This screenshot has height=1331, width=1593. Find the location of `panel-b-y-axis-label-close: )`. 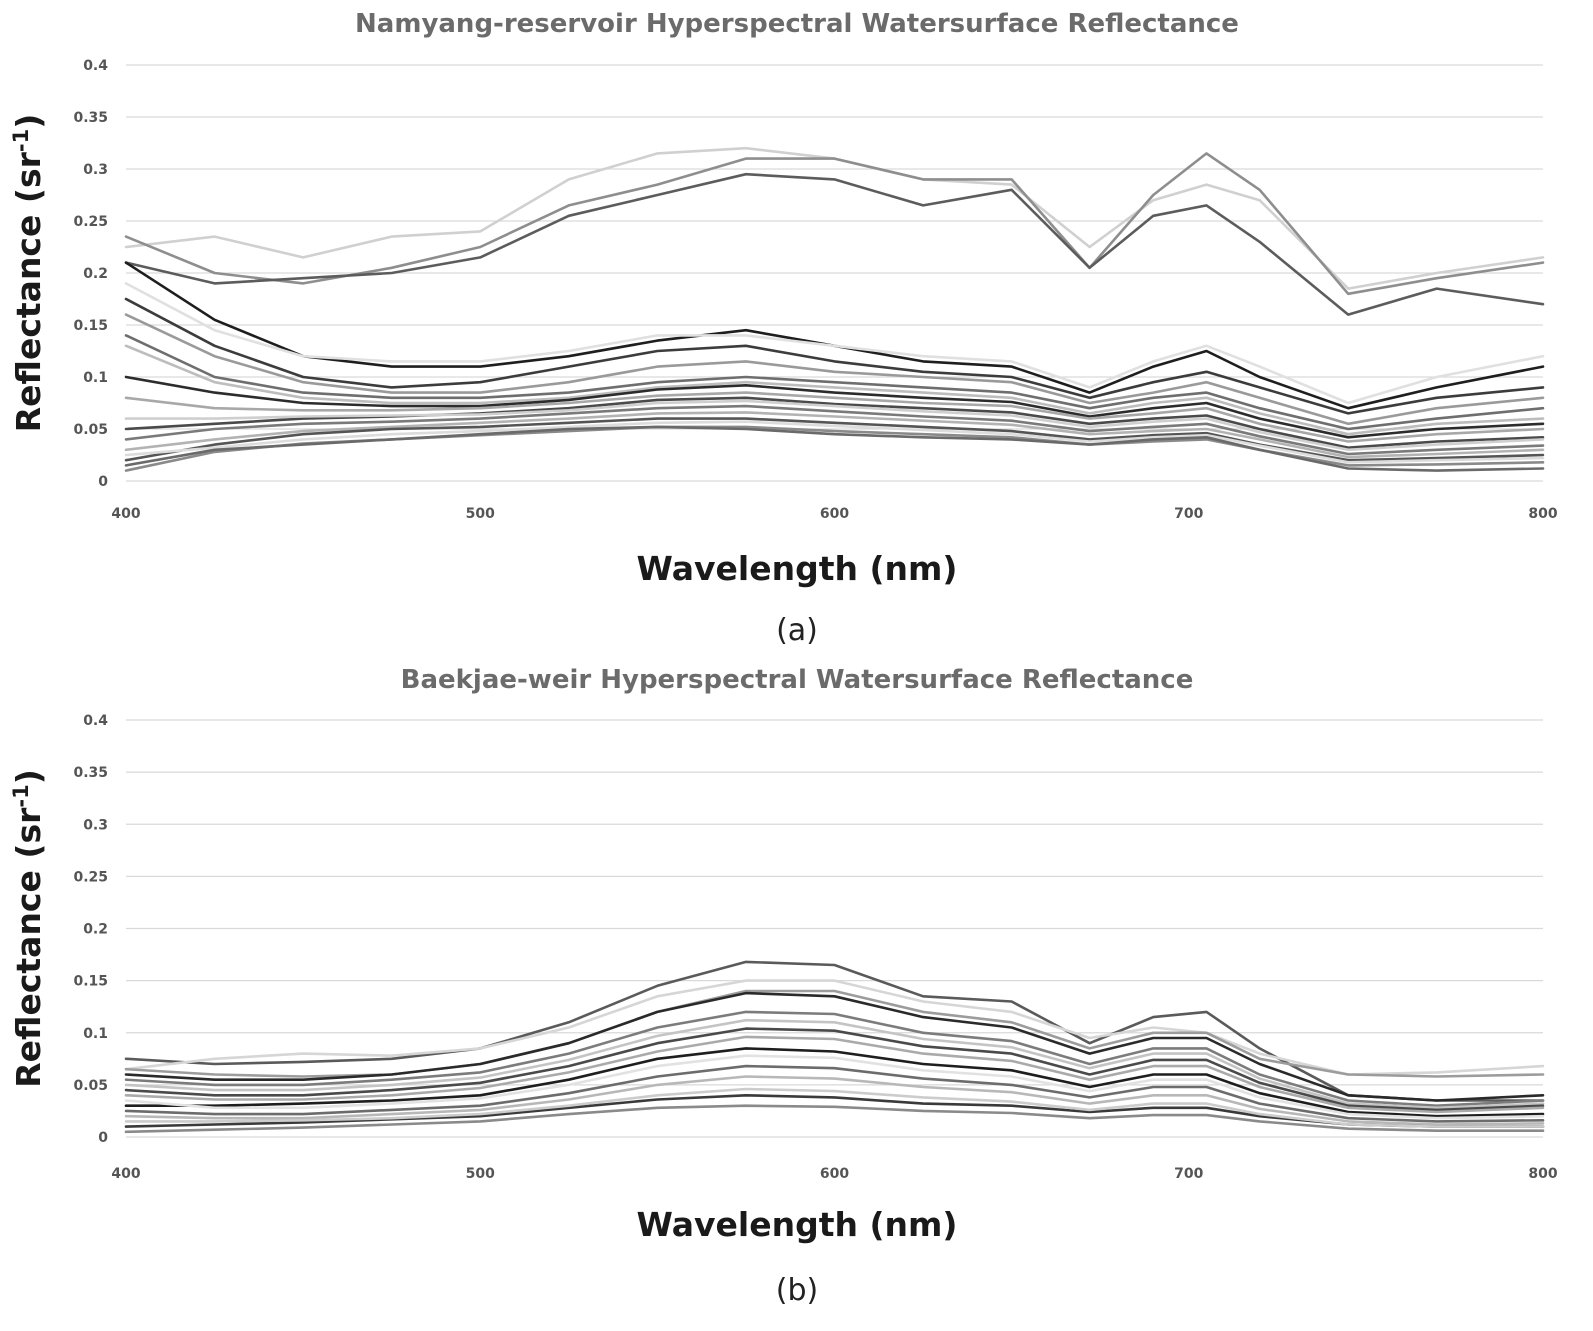

panel-b-y-axis-label-close: ) is located at coordinates (28, 776).